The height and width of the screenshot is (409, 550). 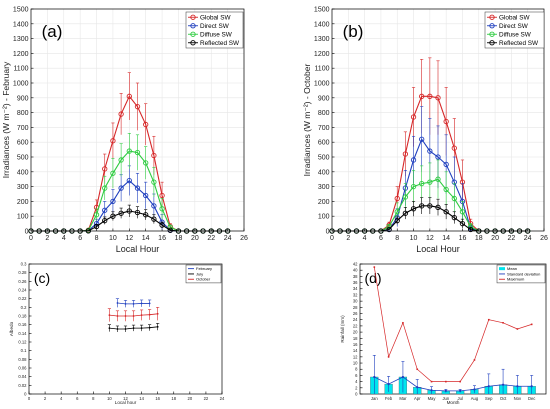 I want to click on max-line, so click(x=452, y=324).